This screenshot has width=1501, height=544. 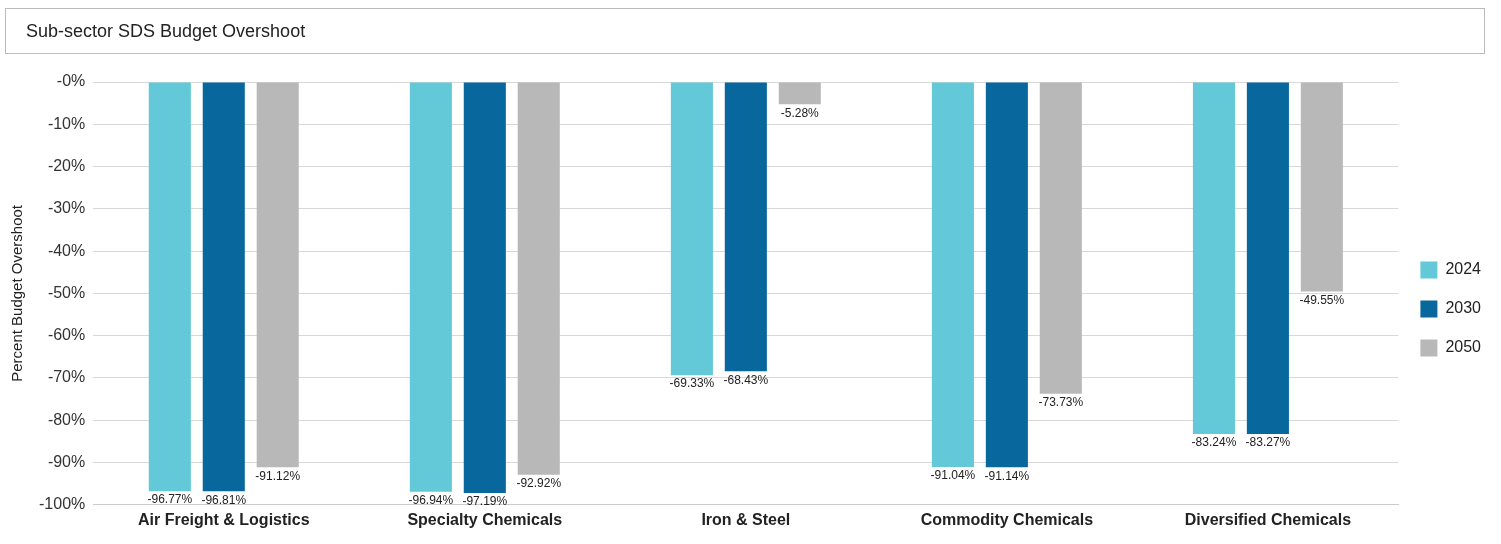 I want to click on data-label: -91.12%, so click(x=278, y=475).